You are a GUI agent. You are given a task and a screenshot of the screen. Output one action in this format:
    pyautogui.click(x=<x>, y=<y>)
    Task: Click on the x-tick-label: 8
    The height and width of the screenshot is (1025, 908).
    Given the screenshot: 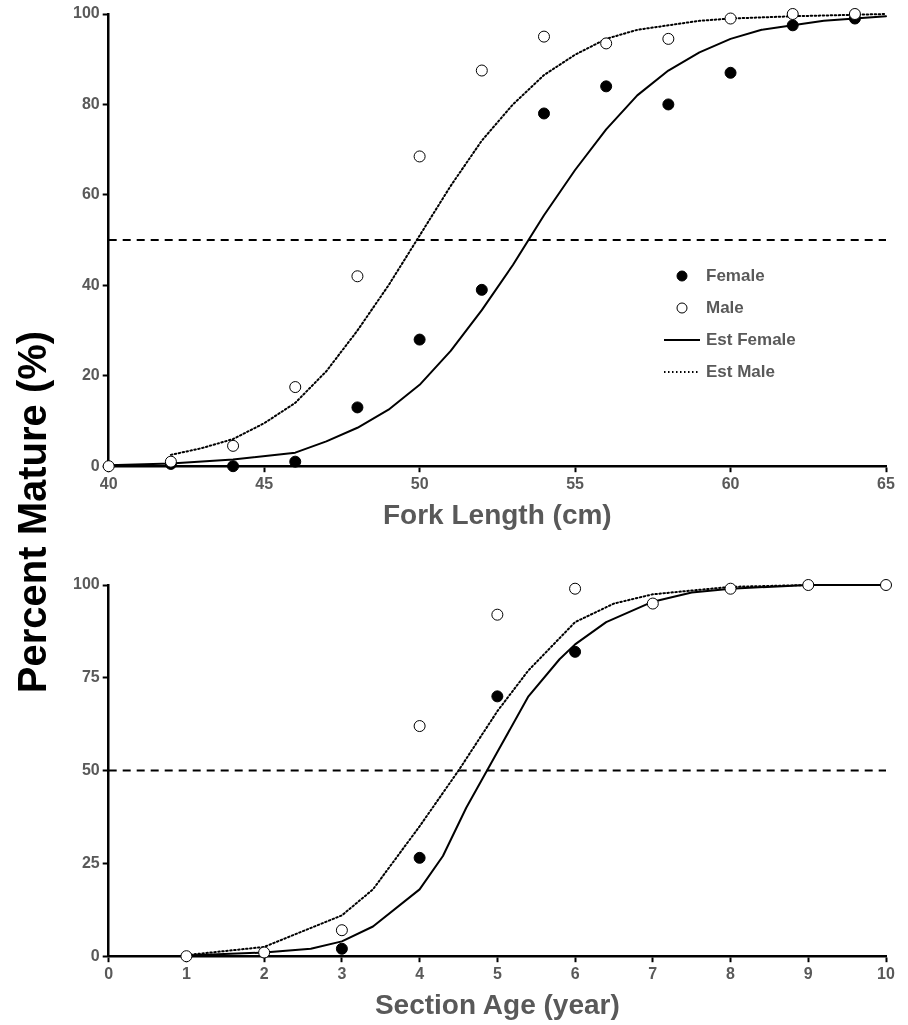 What is the action you would take?
    pyautogui.click(x=731, y=974)
    